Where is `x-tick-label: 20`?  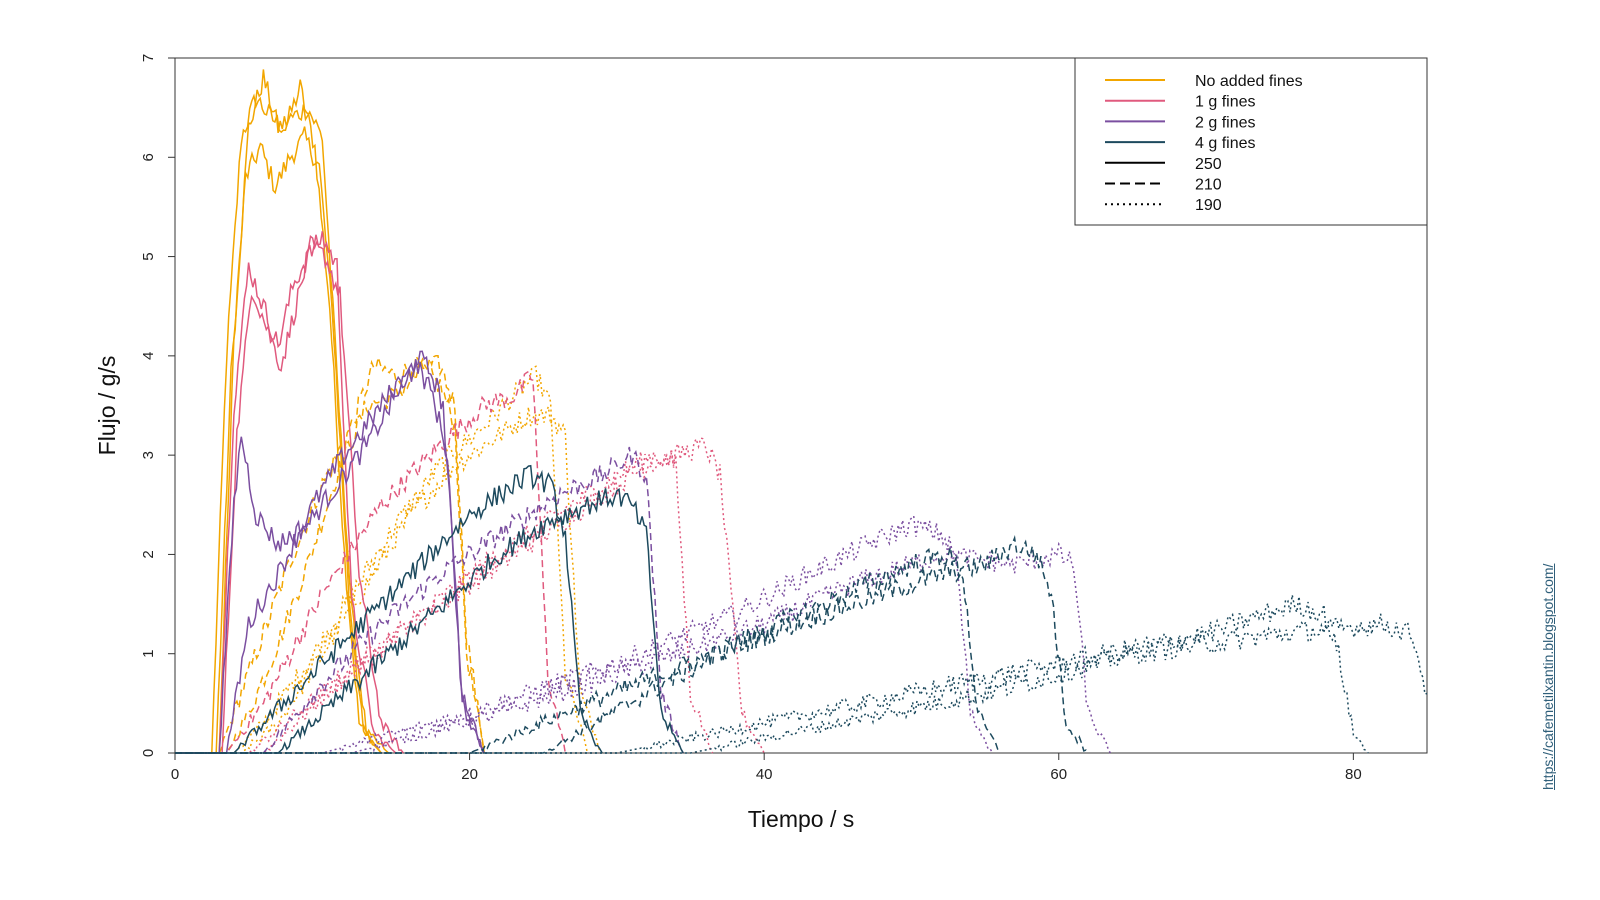 x-tick-label: 20 is located at coordinates (469, 774).